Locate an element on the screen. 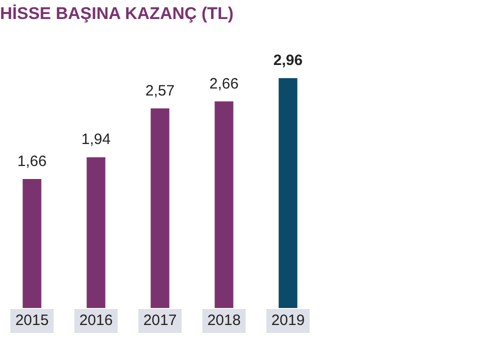 The height and width of the screenshot is (338, 500). x-tick-label: 2016 is located at coordinates (96, 321).